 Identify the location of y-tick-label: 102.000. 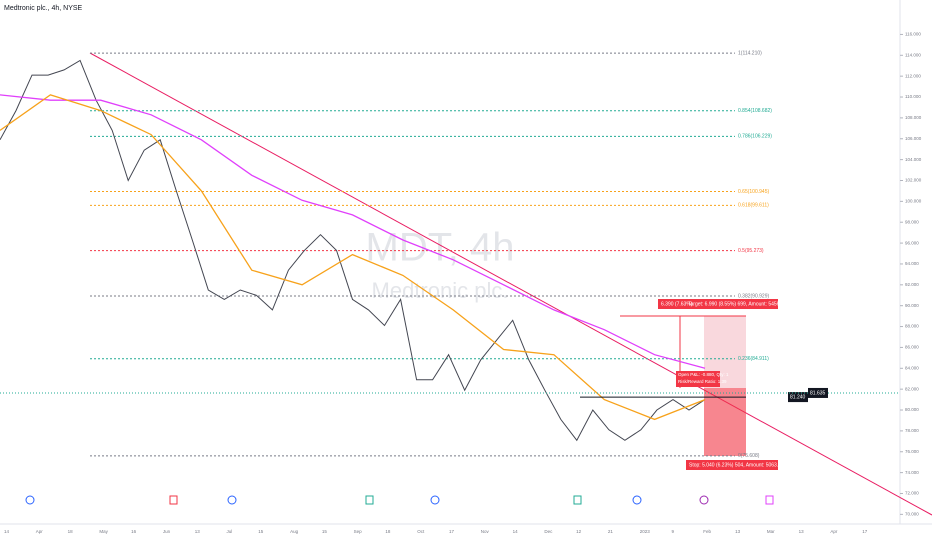
(913, 180).